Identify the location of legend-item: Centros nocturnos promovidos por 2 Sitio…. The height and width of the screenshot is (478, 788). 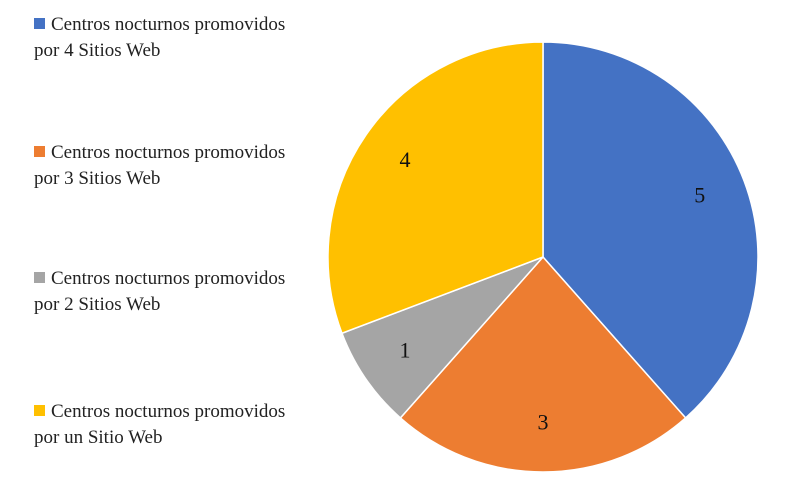
(174, 292).